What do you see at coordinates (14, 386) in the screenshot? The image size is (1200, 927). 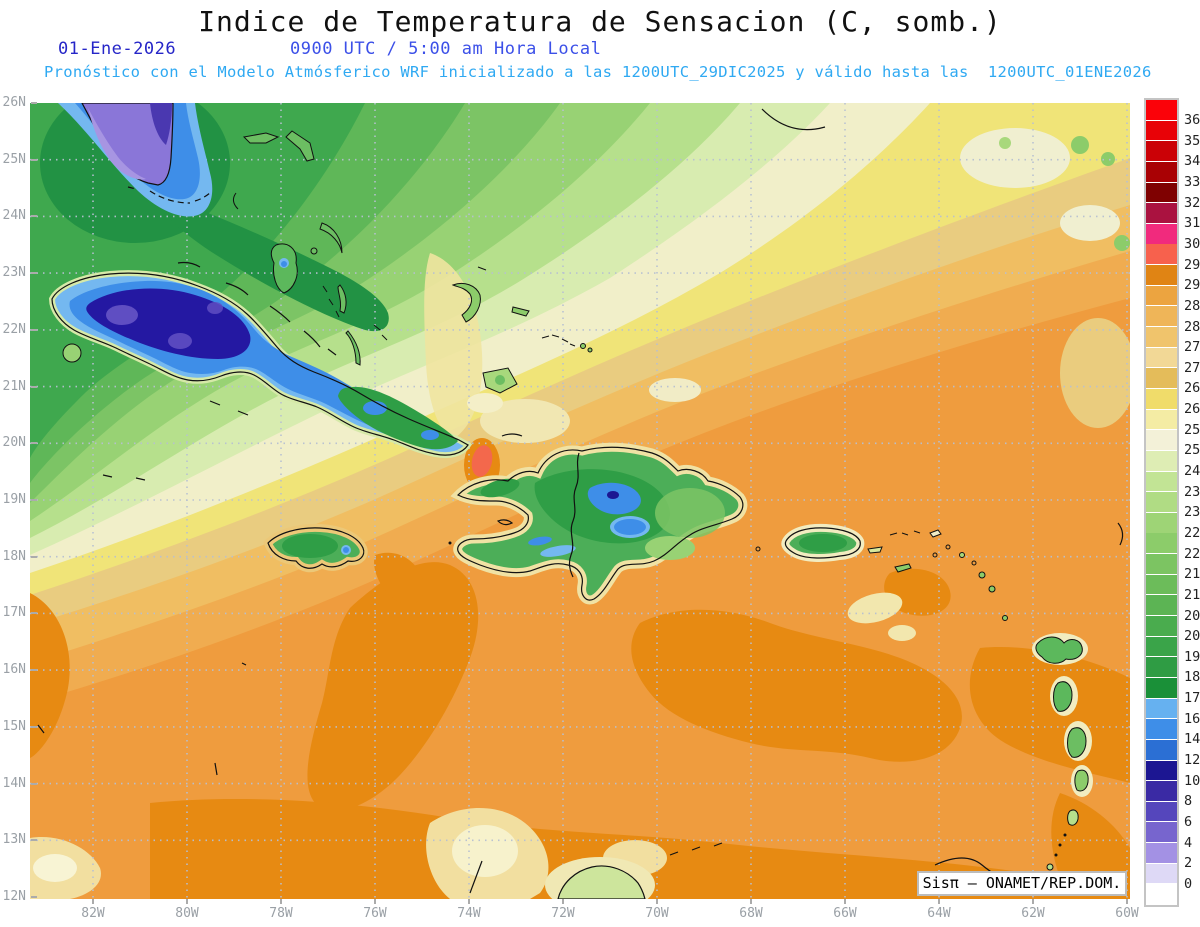 I see `lat-label-21N: 21N` at bounding box center [14, 386].